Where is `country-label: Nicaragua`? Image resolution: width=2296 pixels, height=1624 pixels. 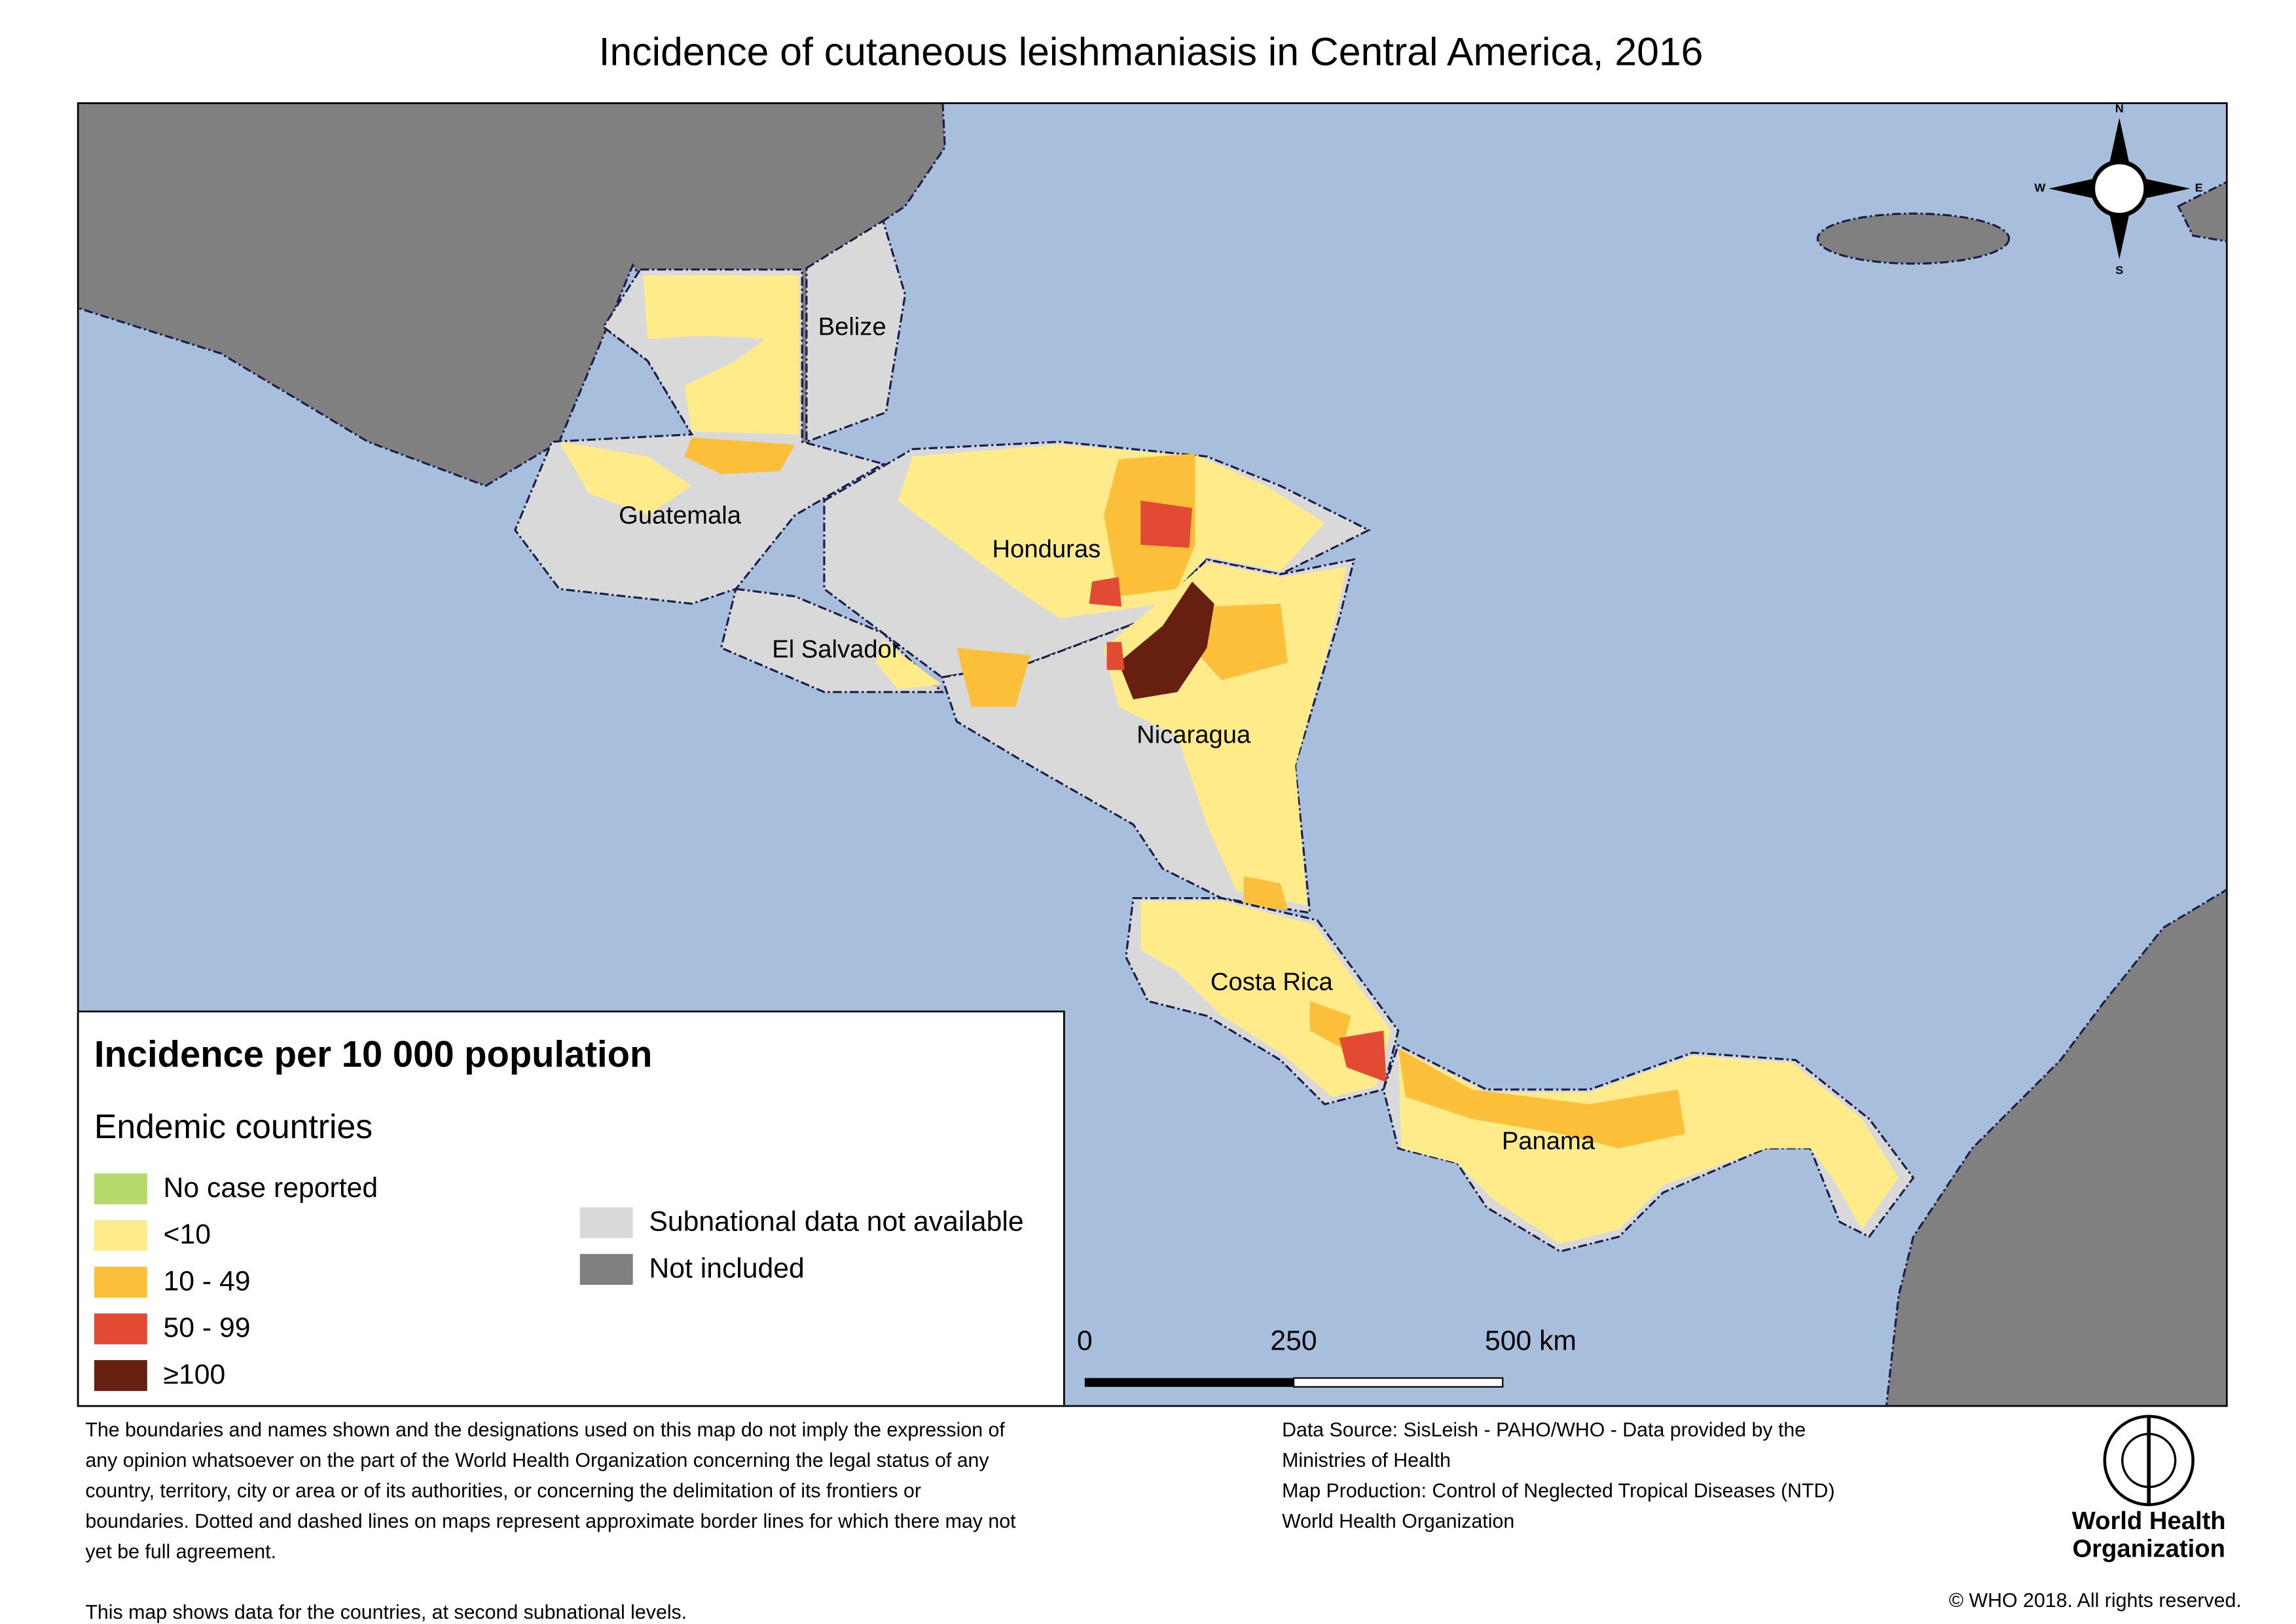
country-label: Nicaragua is located at coordinates (1194, 734).